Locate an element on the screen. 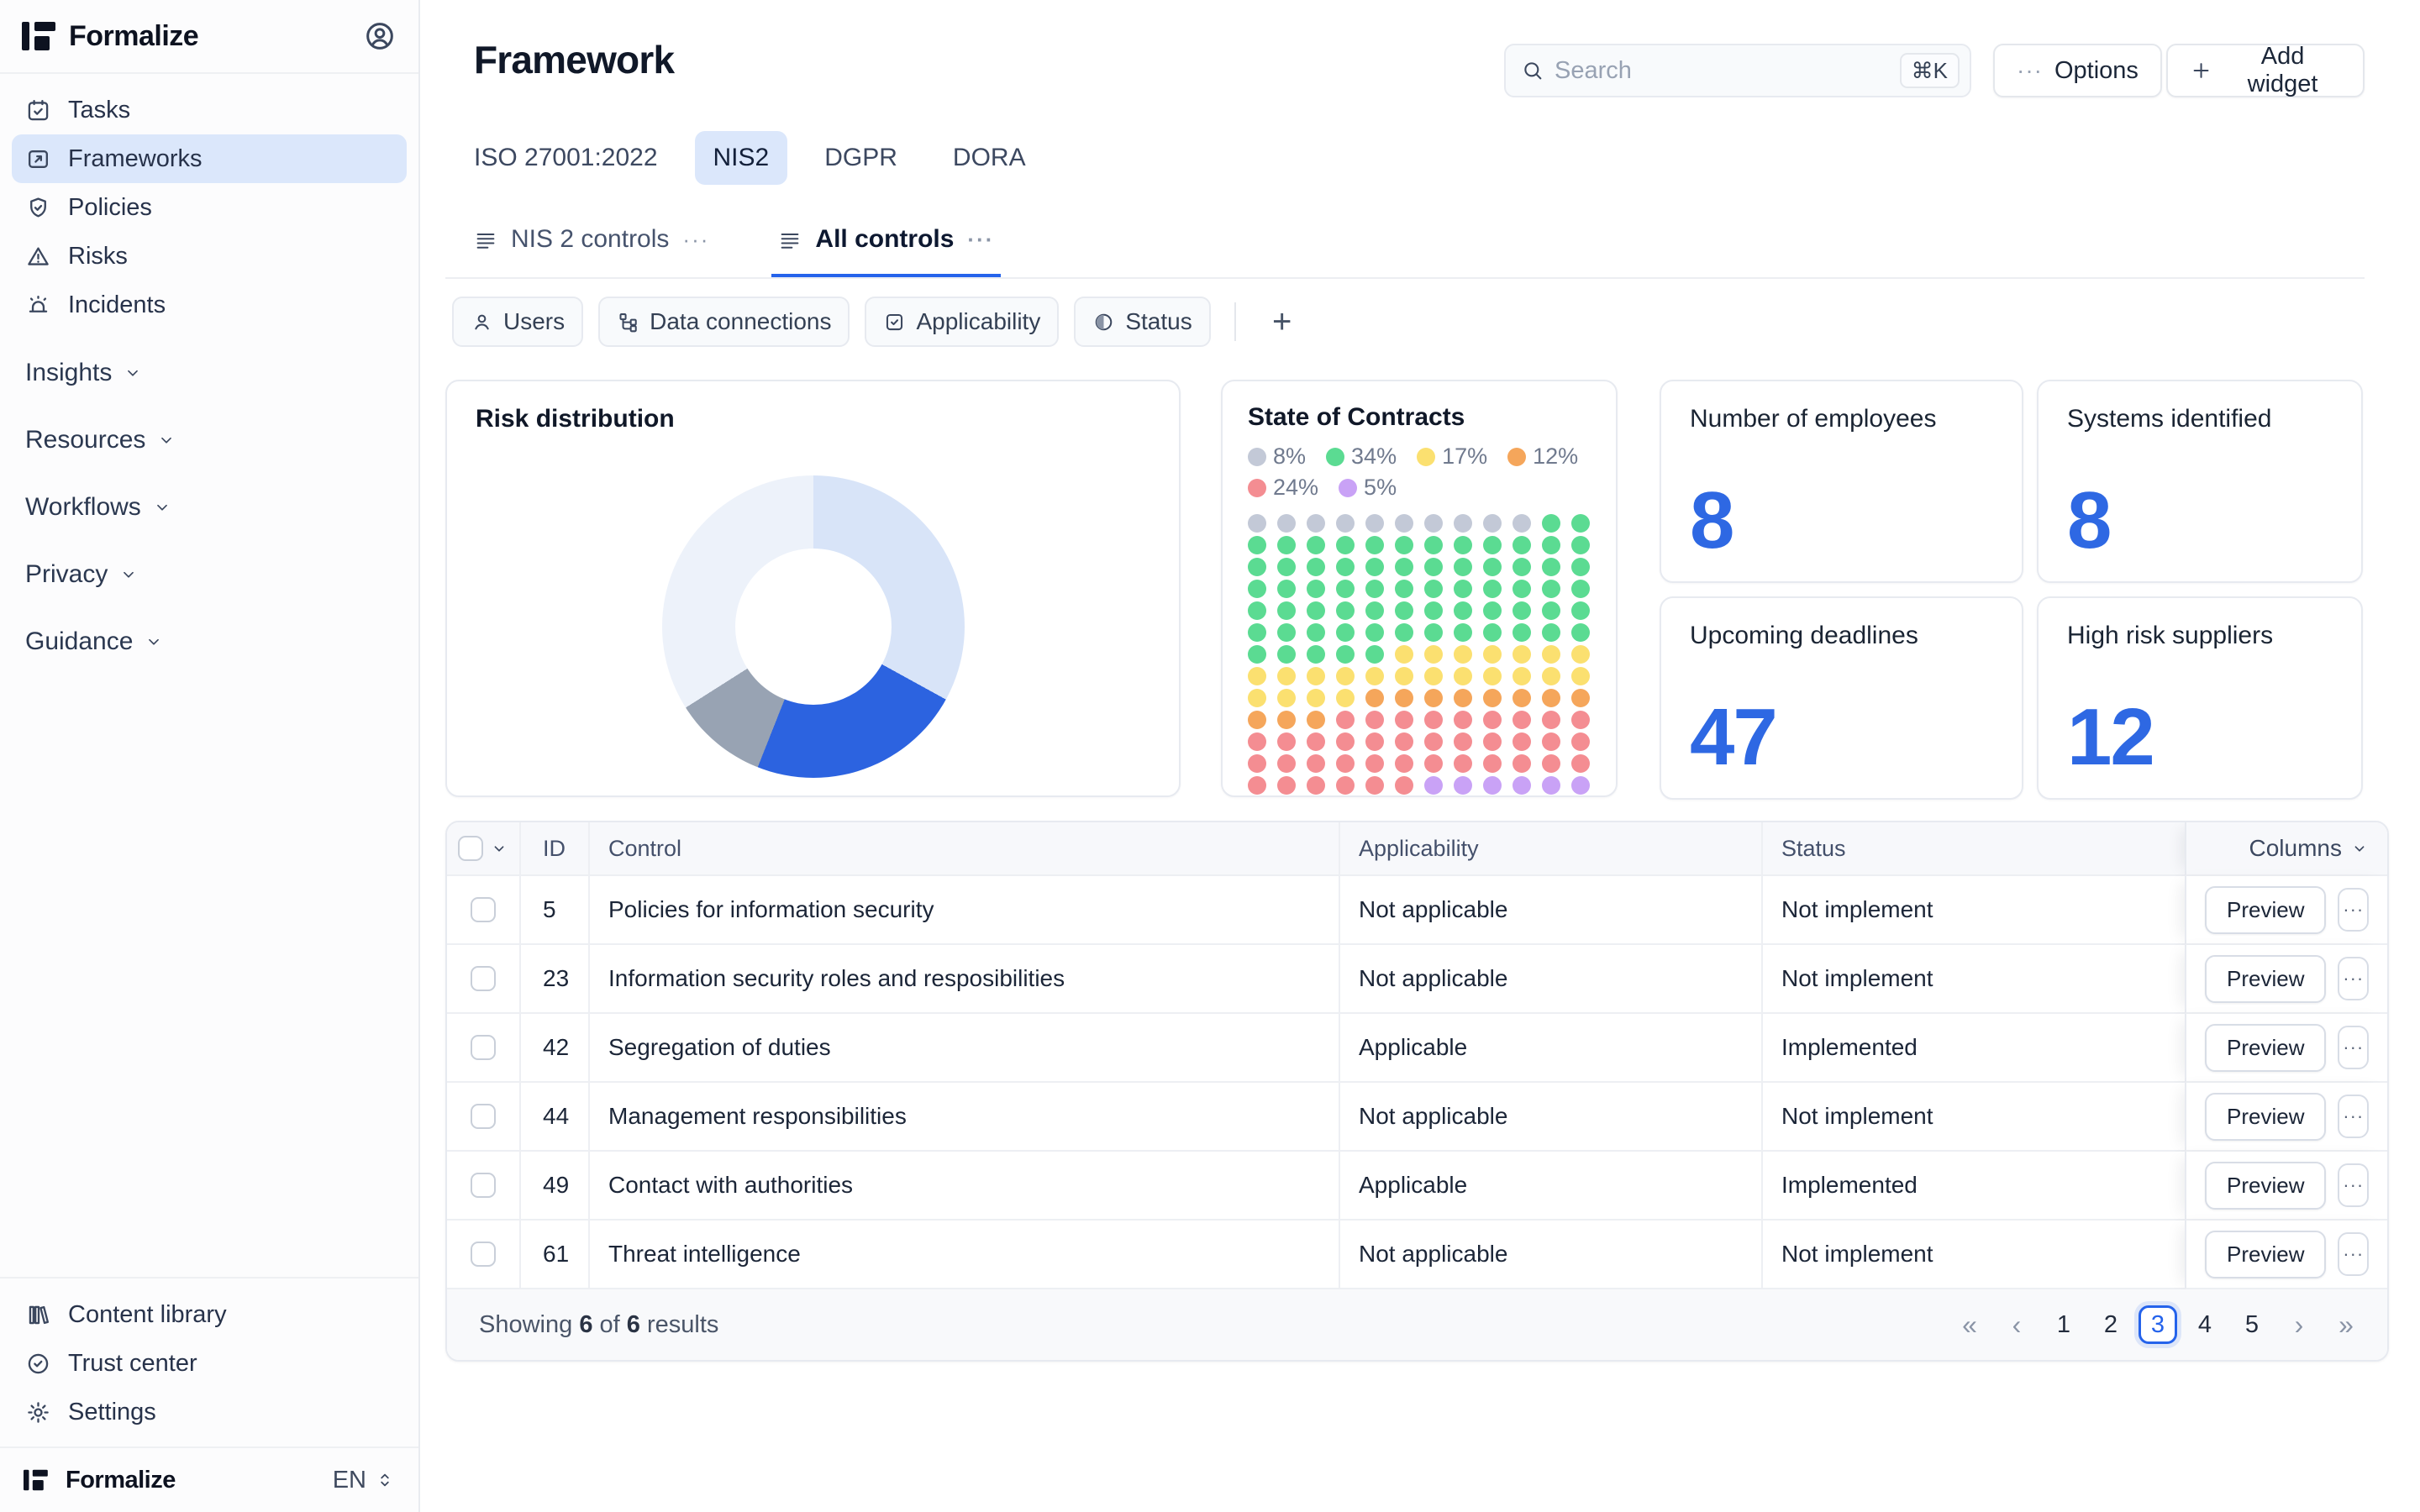 This screenshot has width=2420, height=1512. search-input is located at coordinates (1723, 70).